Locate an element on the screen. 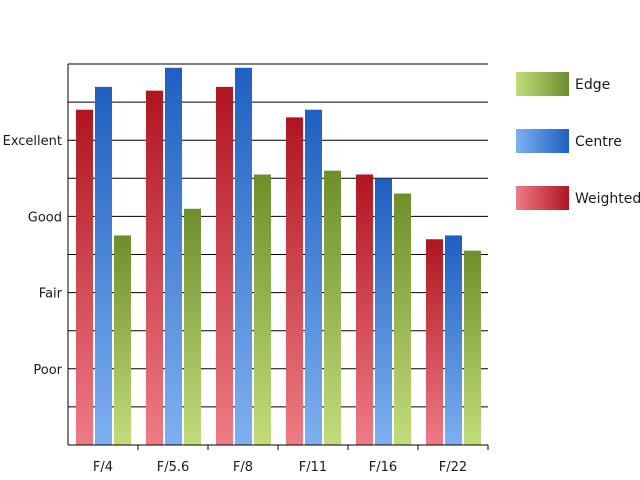  legend: Edge Centre Weighted is located at coordinates (578, 141).